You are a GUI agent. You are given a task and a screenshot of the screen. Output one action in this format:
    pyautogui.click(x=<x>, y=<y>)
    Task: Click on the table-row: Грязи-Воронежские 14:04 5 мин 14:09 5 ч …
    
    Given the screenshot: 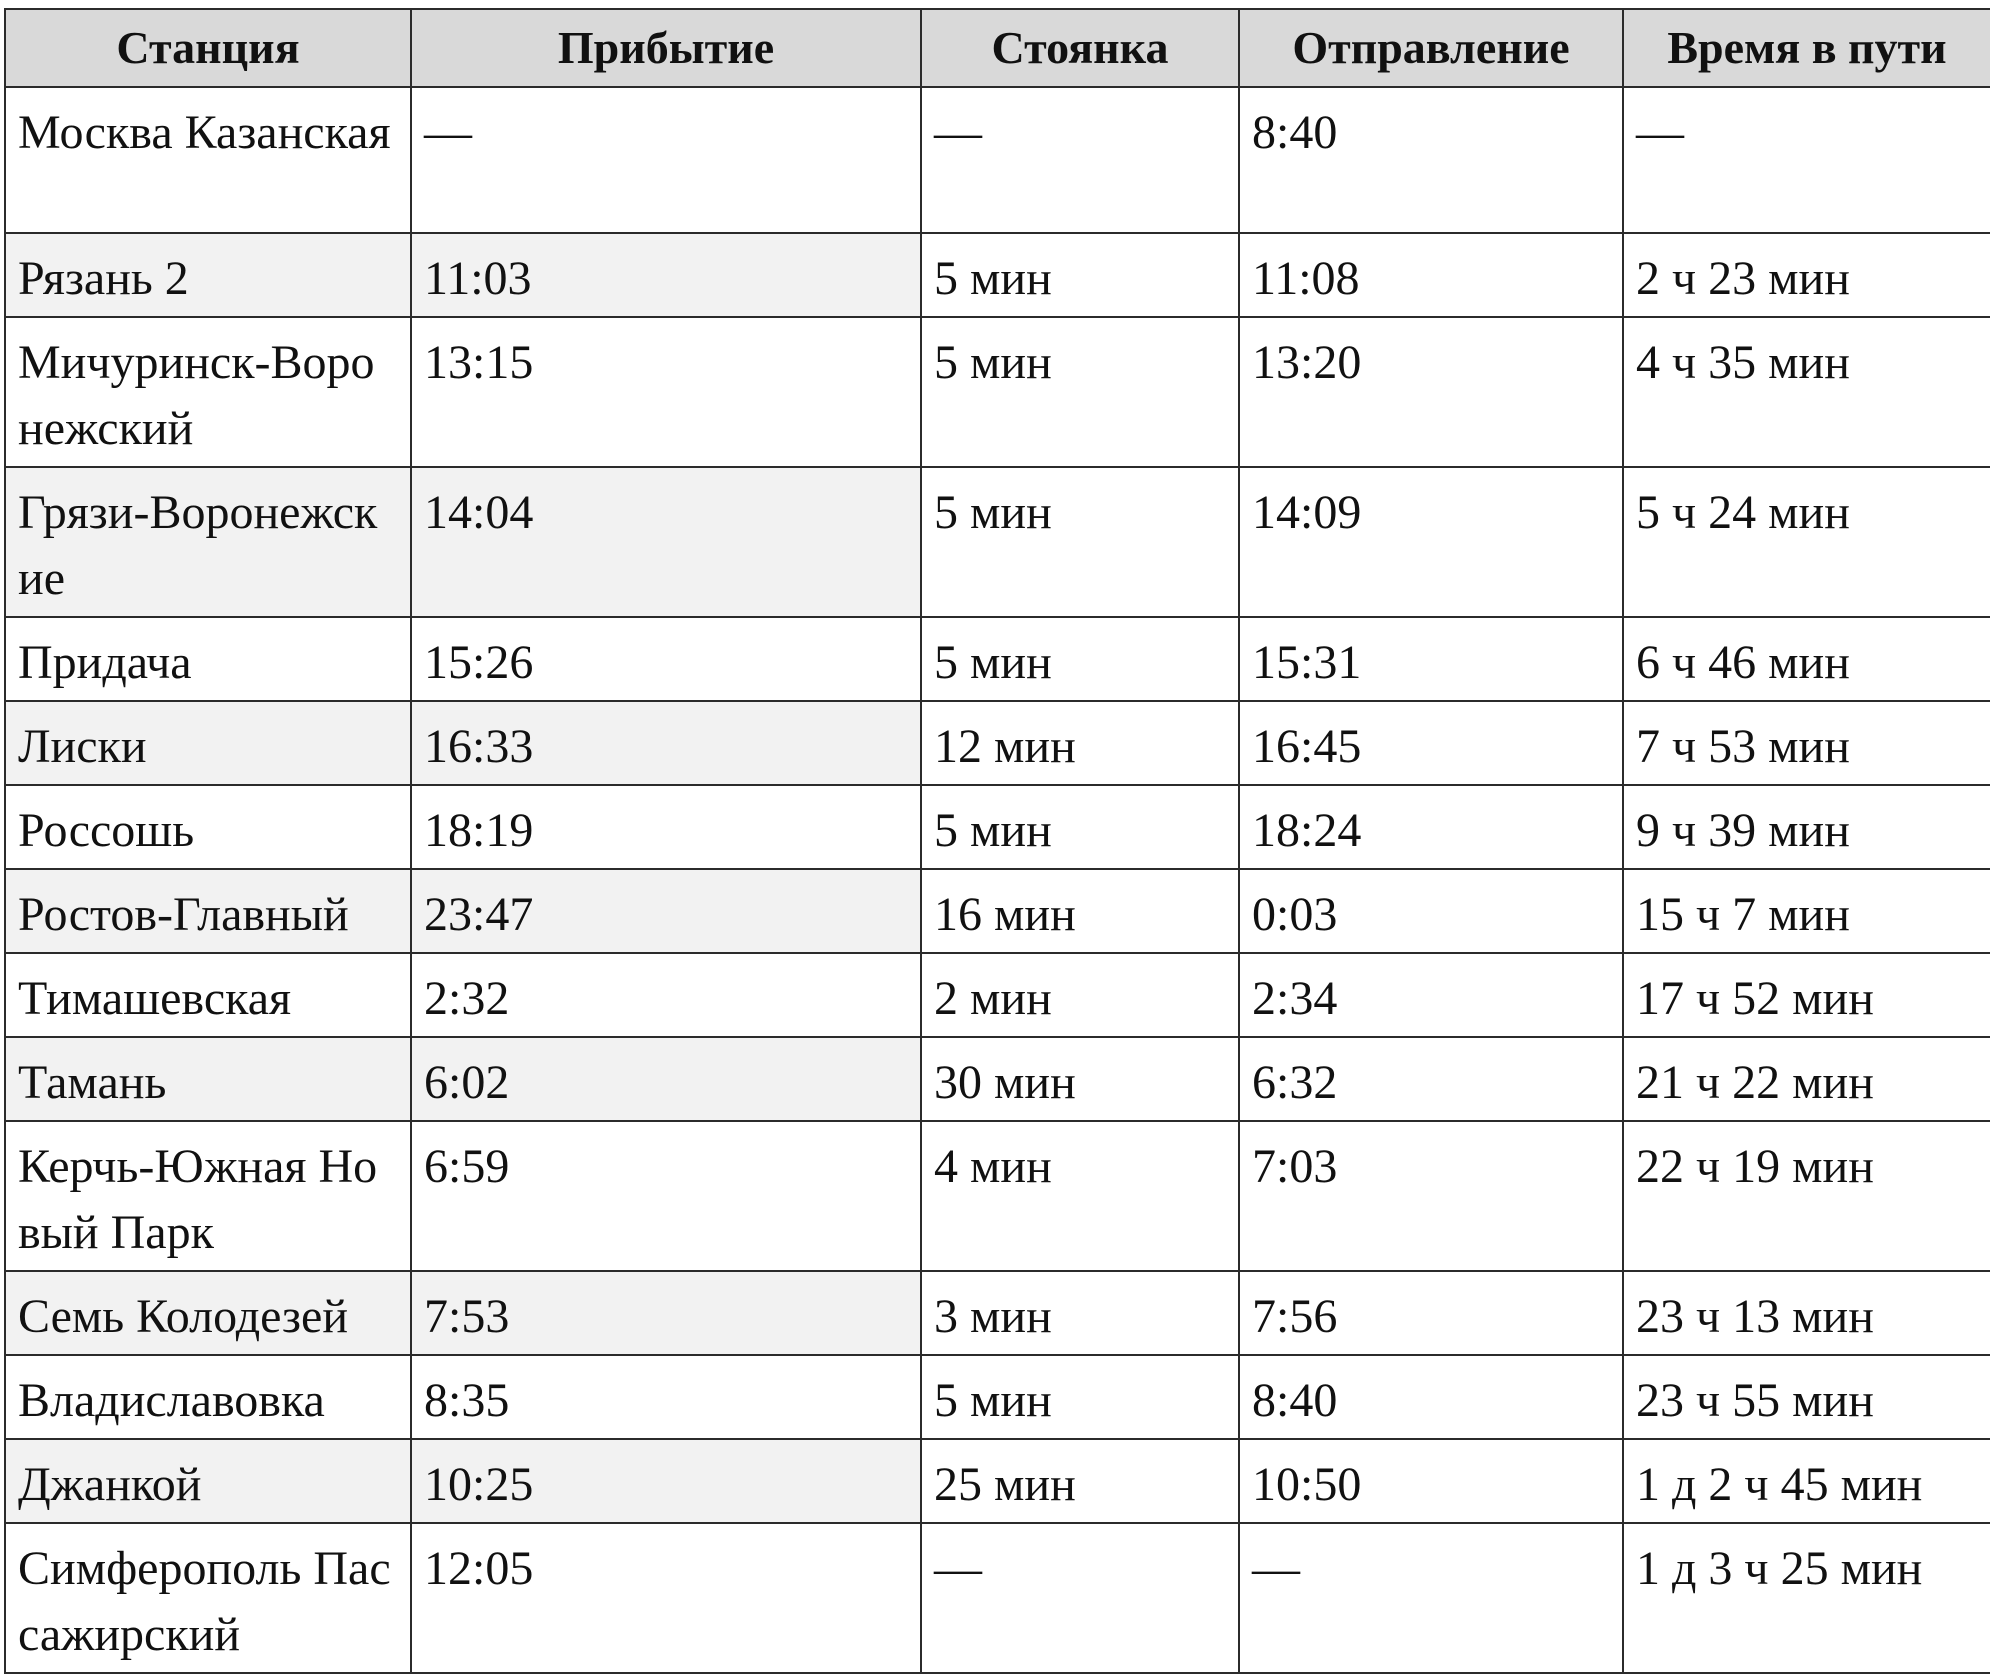 What is the action you would take?
    pyautogui.click(x=997, y=542)
    